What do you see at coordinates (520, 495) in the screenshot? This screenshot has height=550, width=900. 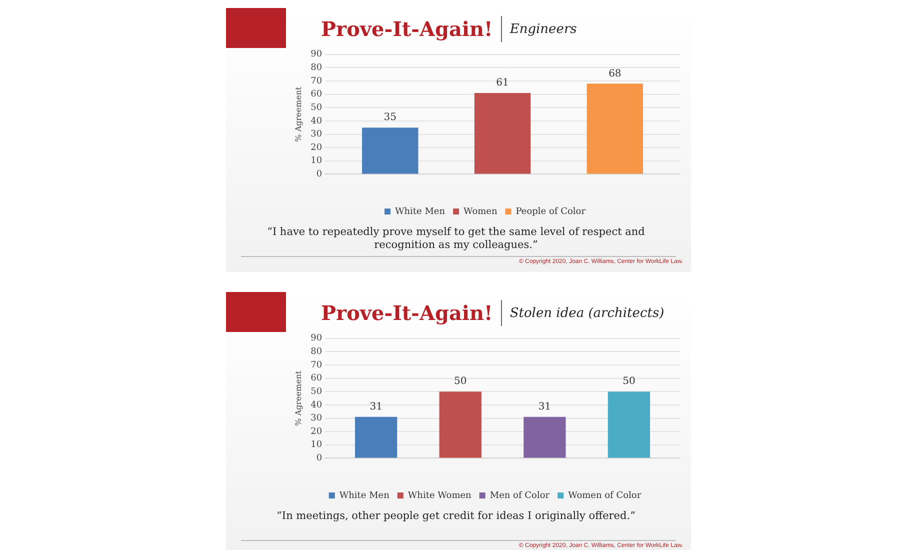 I see `legend-label: Men of Color` at bounding box center [520, 495].